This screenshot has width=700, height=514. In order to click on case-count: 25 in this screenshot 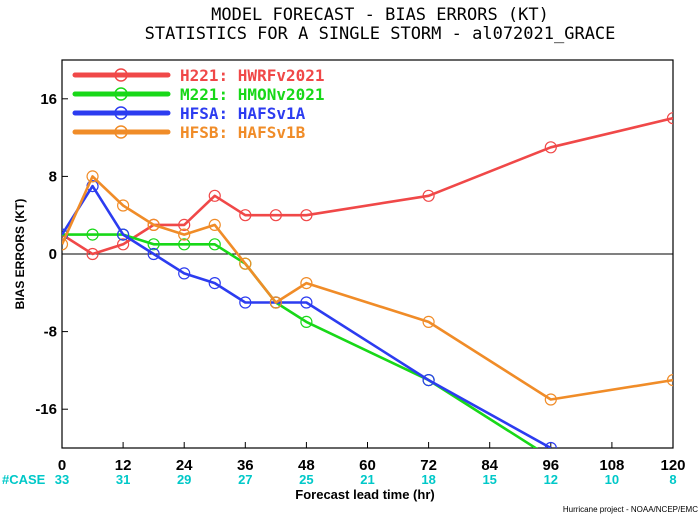, I will do `click(306, 479)`.